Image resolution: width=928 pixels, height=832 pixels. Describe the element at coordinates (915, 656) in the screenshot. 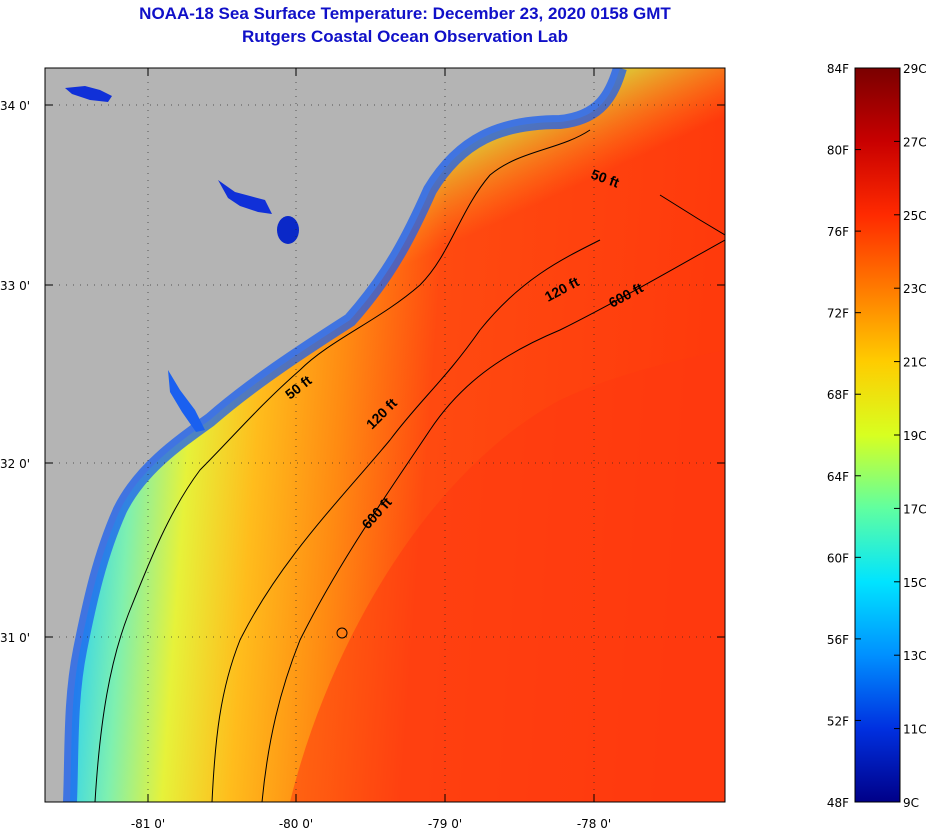

I see `colorbar-label-c: 13C` at that location.